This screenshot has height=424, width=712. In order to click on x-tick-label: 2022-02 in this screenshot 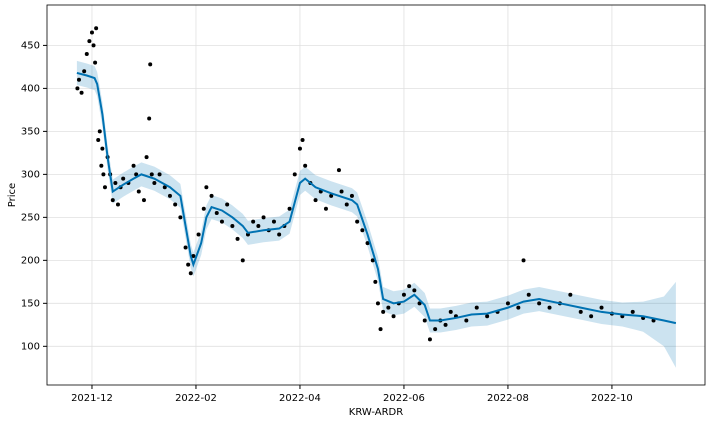, I will do `click(196, 398)`.